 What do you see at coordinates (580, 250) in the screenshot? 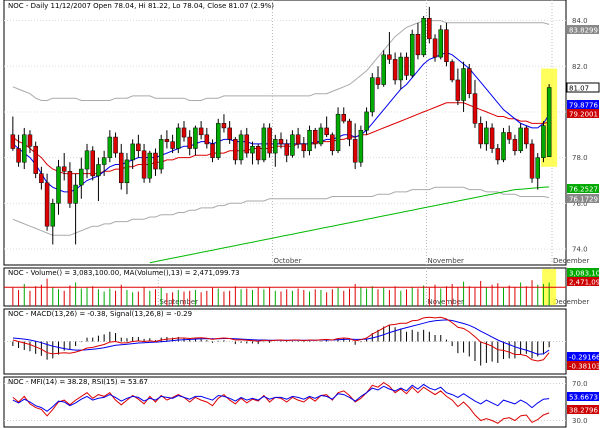
I see `price-y-tick-label: 74.0` at bounding box center [580, 250].